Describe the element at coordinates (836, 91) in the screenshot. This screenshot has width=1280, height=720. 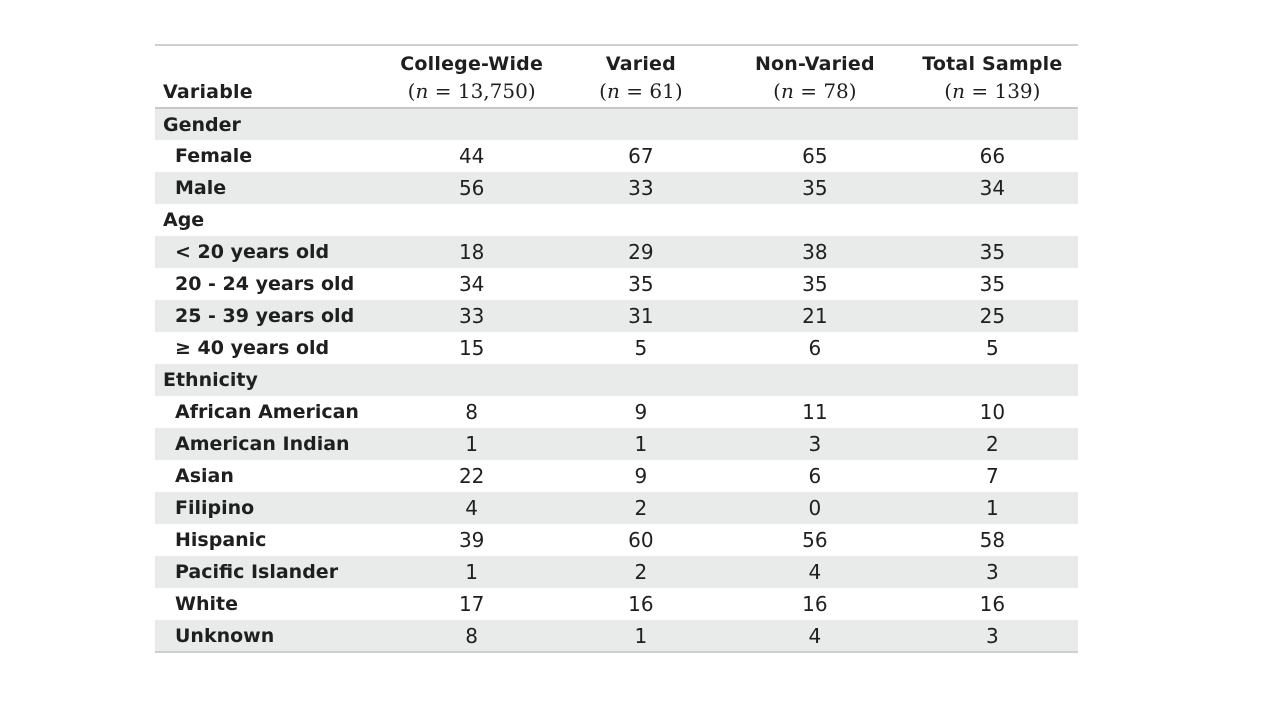
I see `n-value: 78` at that location.